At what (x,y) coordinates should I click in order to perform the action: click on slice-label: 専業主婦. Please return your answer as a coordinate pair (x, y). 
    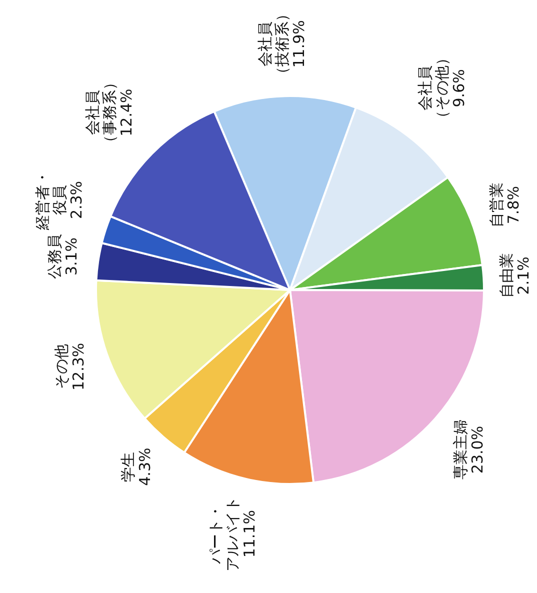
    Looking at the image, I should click on (460, 450).